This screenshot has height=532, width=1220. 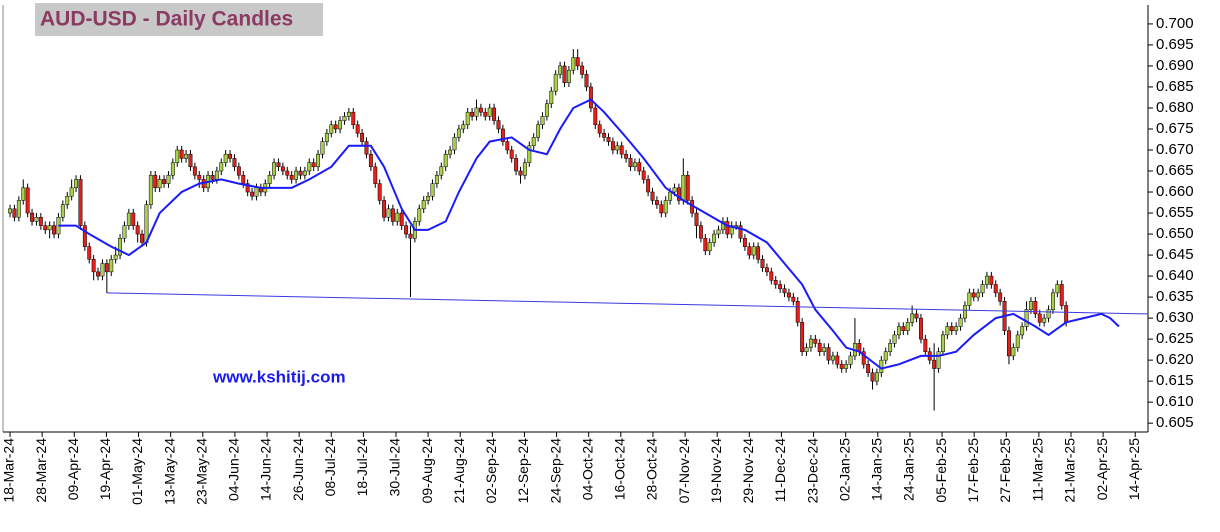 What do you see at coordinates (812, 471) in the screenshot?
I see `x-tick-label: 23-Dec-24` at bounding box center [812, 471].